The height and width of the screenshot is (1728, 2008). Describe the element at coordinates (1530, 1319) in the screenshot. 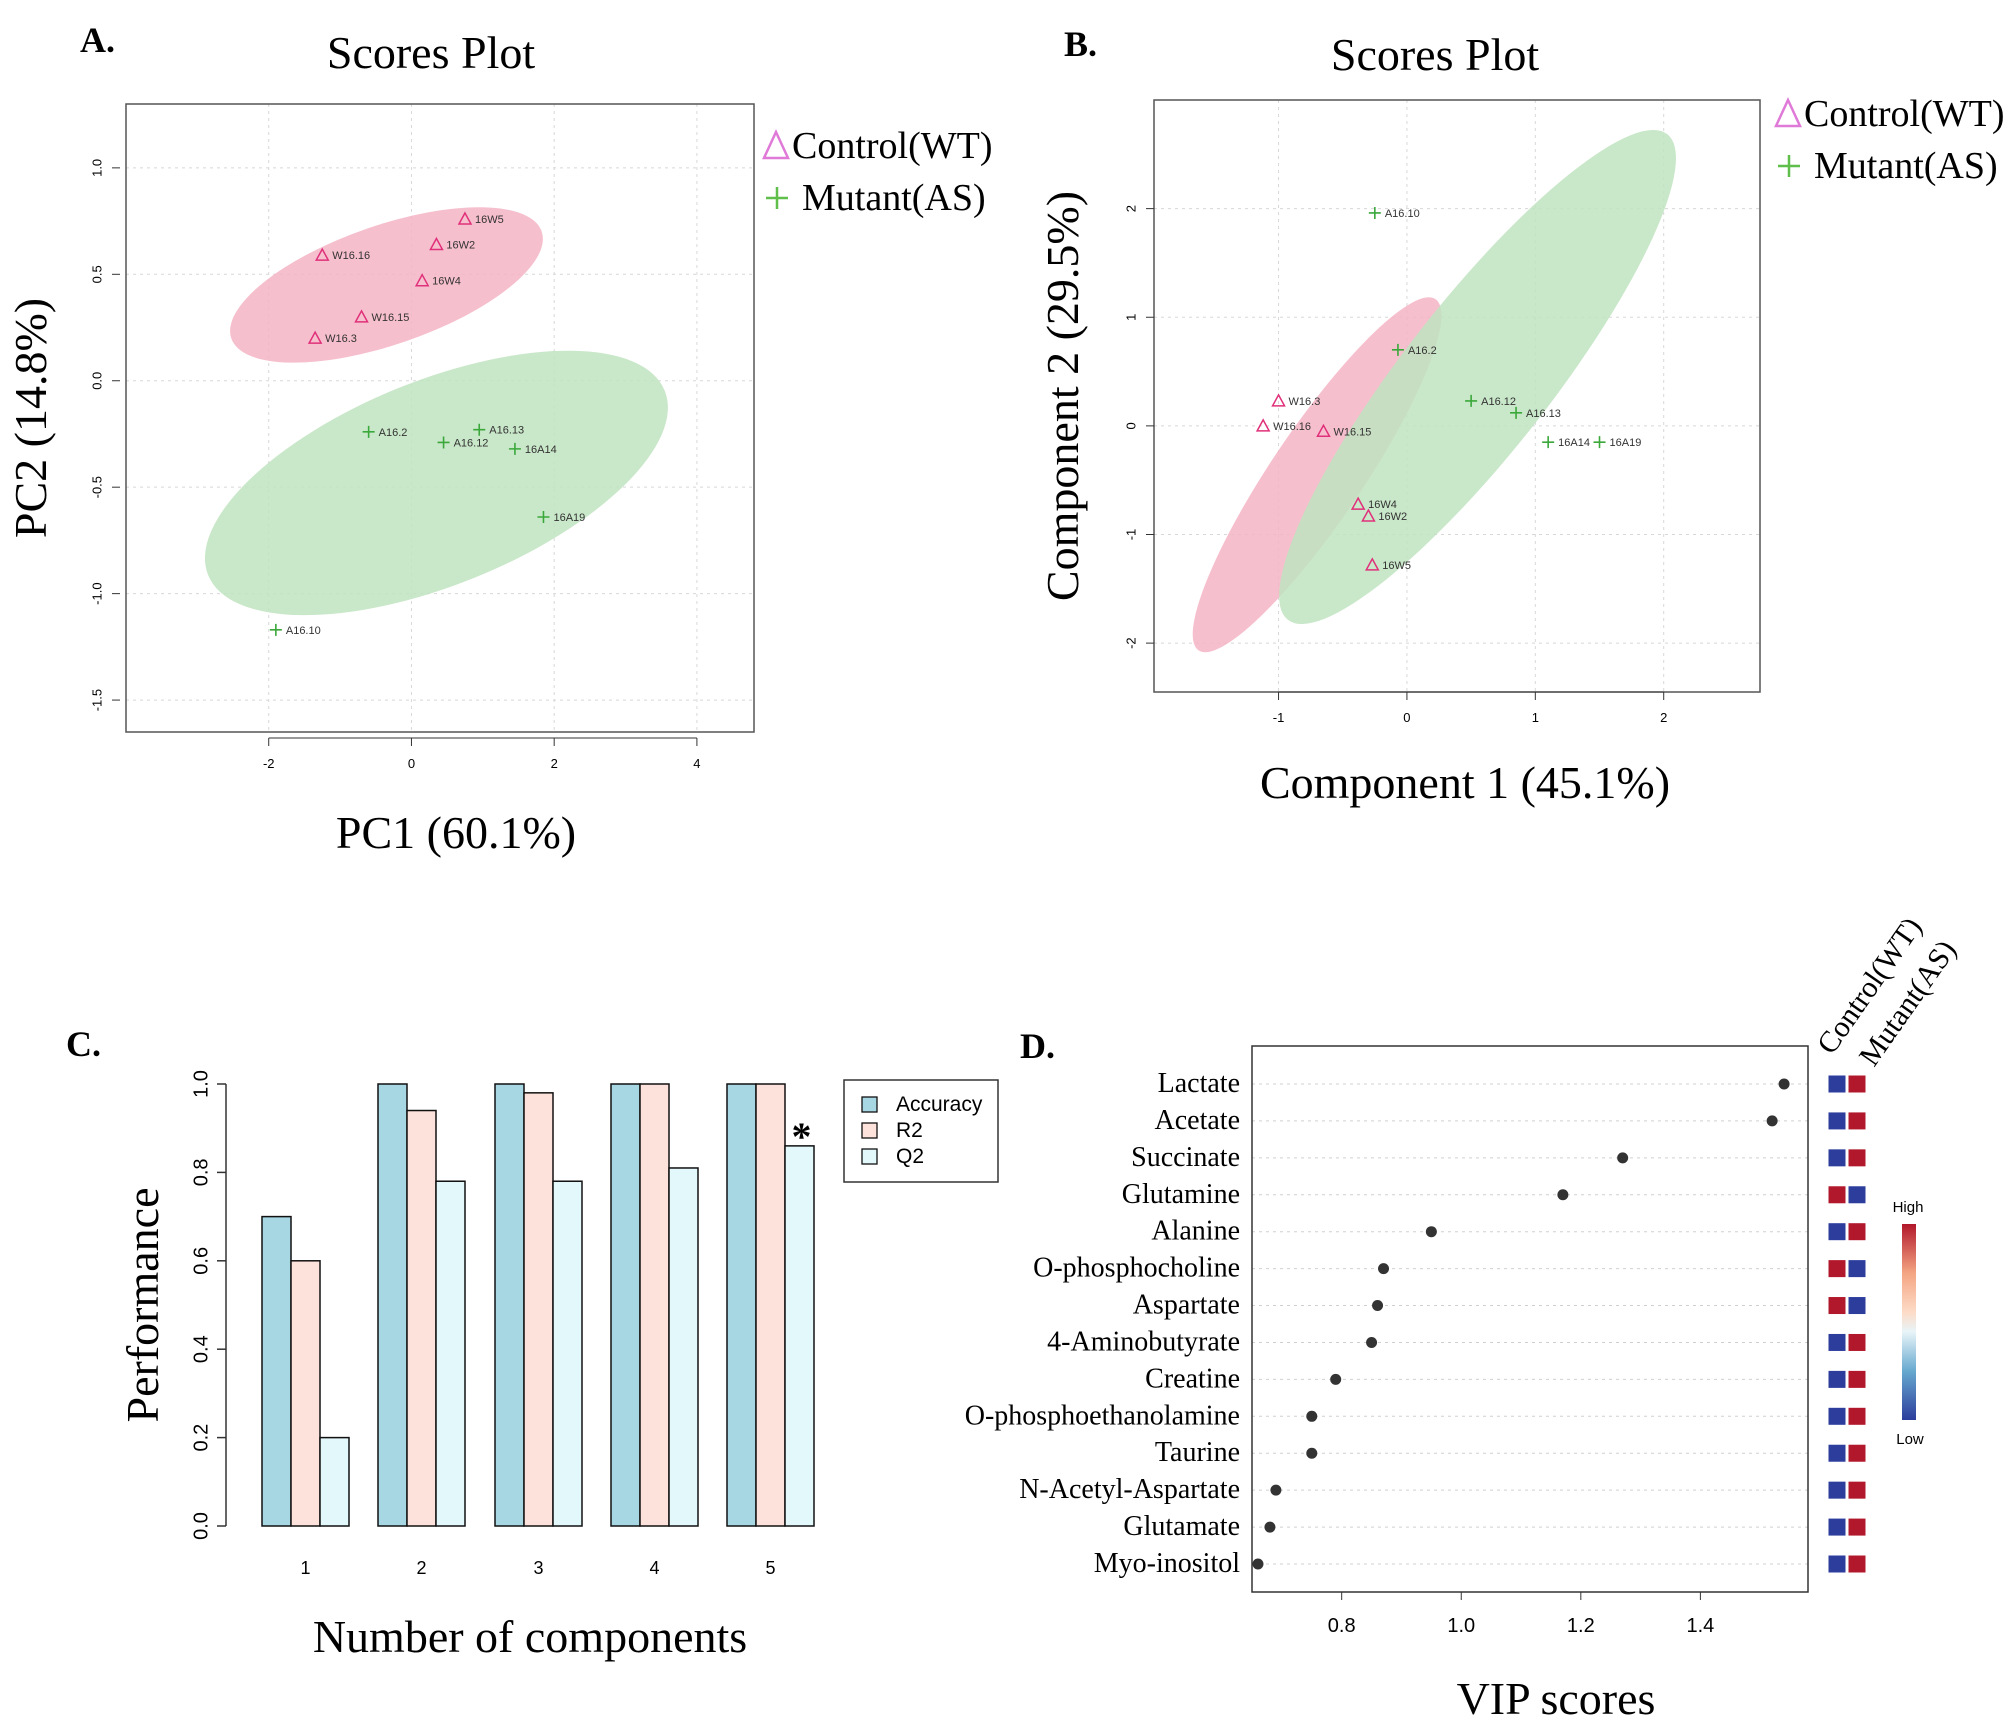

I see `plot-frame` at that location.